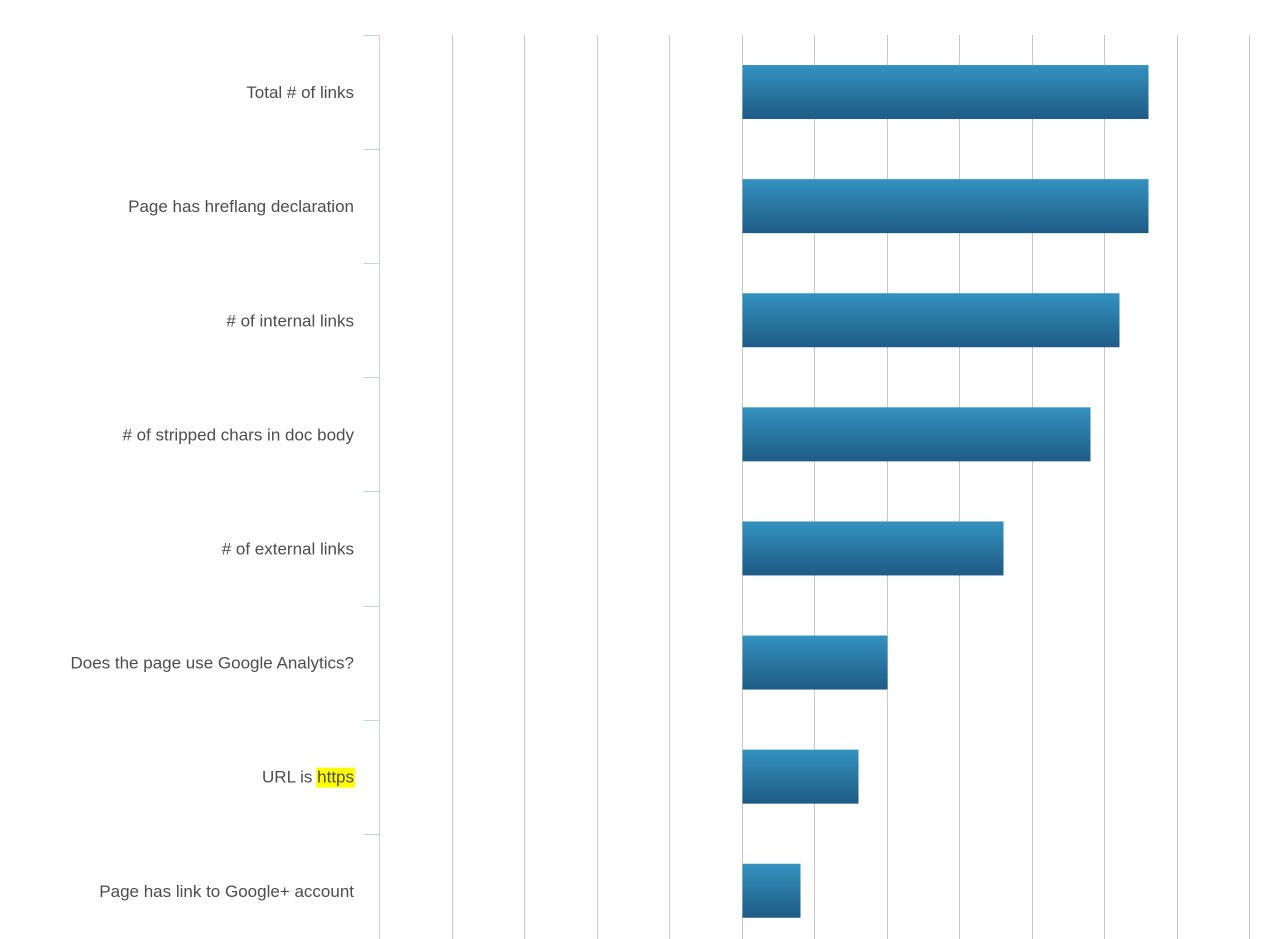 This screenshot has height=939, width=1280. I want to click on category-axis, so click(371, 435).